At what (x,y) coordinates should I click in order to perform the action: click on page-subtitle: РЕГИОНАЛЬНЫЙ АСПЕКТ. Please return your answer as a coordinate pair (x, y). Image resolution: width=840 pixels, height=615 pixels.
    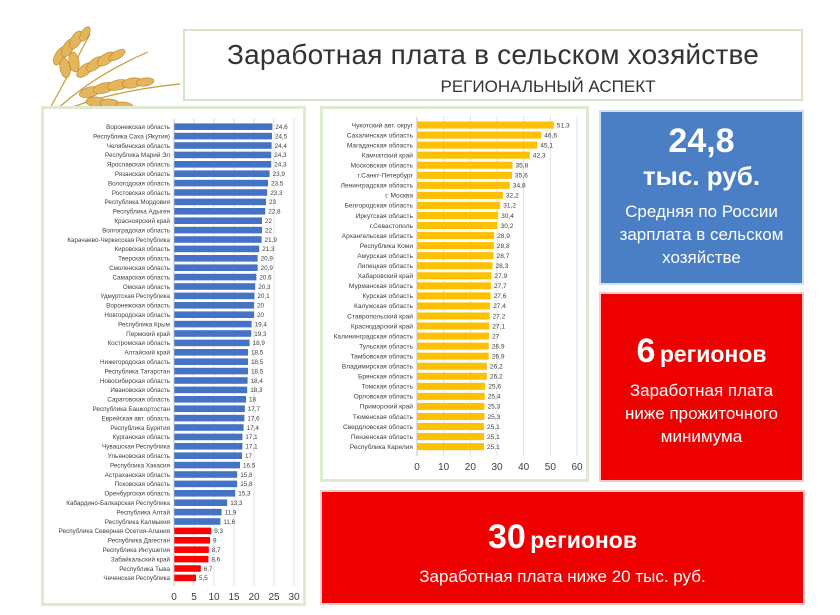
    Looking at the image, I should click on (548, 86).